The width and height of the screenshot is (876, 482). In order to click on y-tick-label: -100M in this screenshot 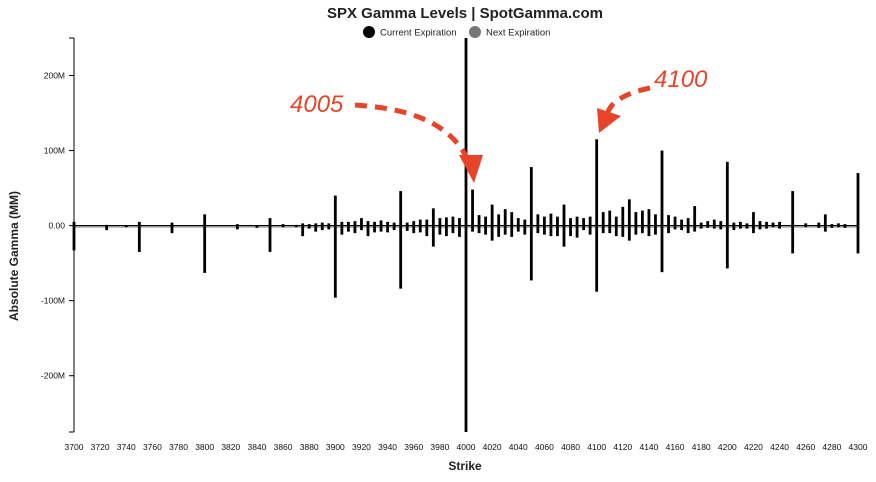, I will do `click(53, 301)`.